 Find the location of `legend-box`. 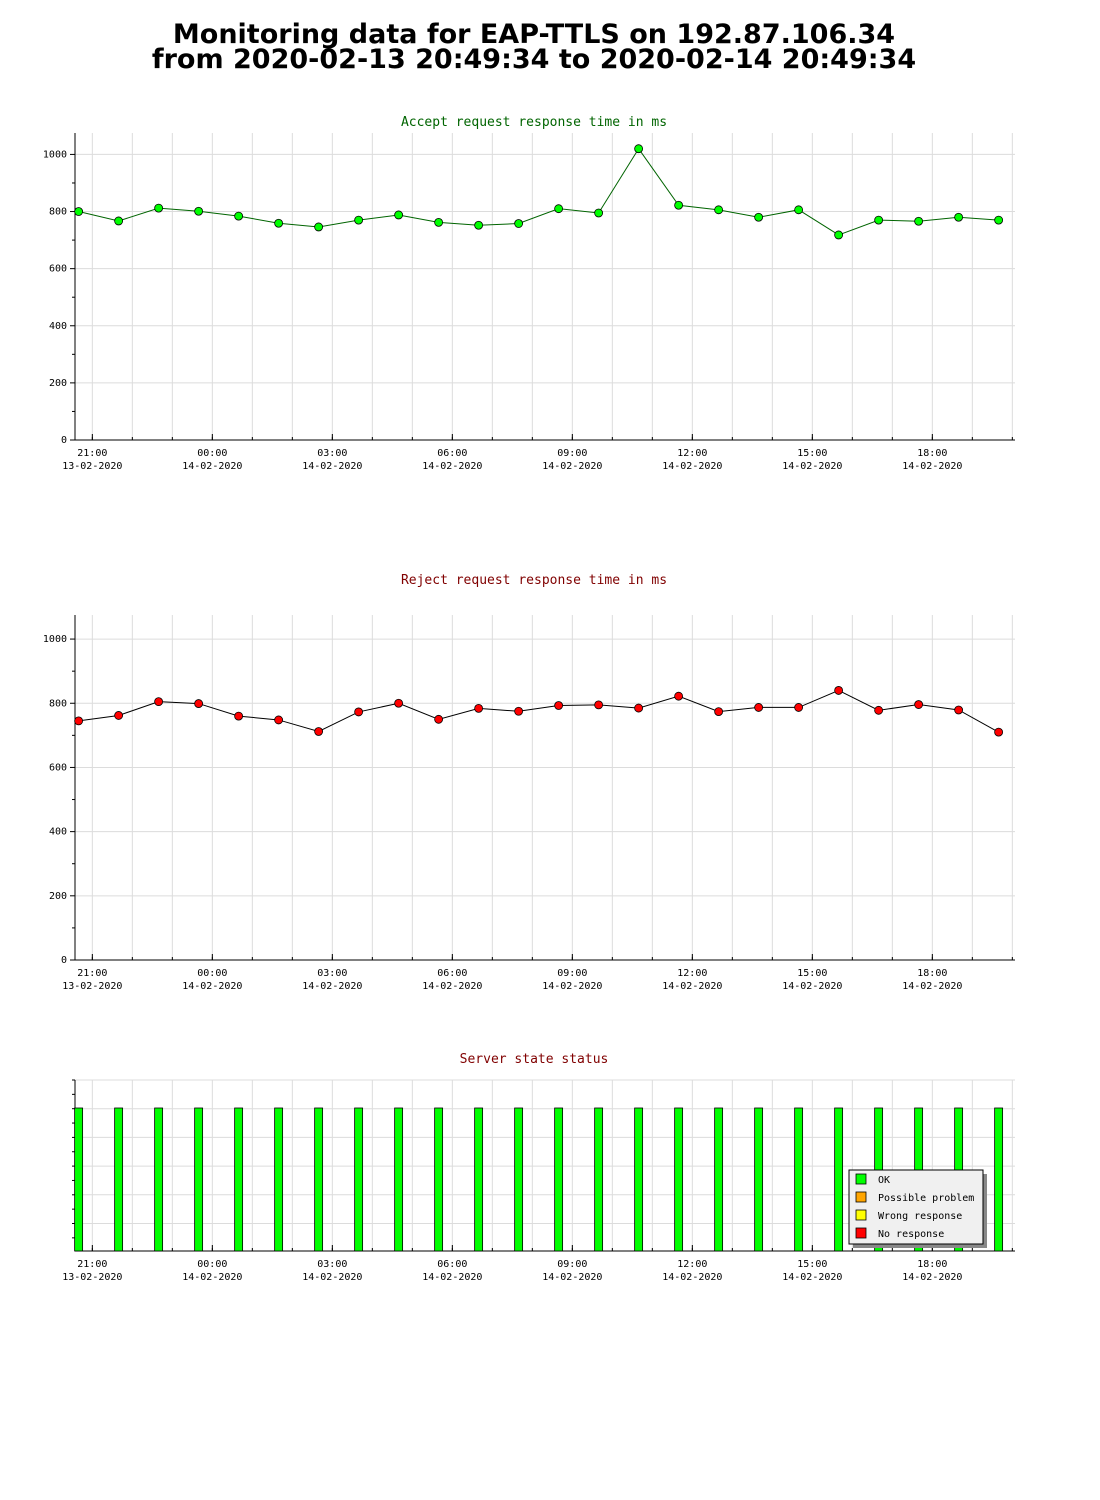

legend-box is located at coordinates (916, 1207).